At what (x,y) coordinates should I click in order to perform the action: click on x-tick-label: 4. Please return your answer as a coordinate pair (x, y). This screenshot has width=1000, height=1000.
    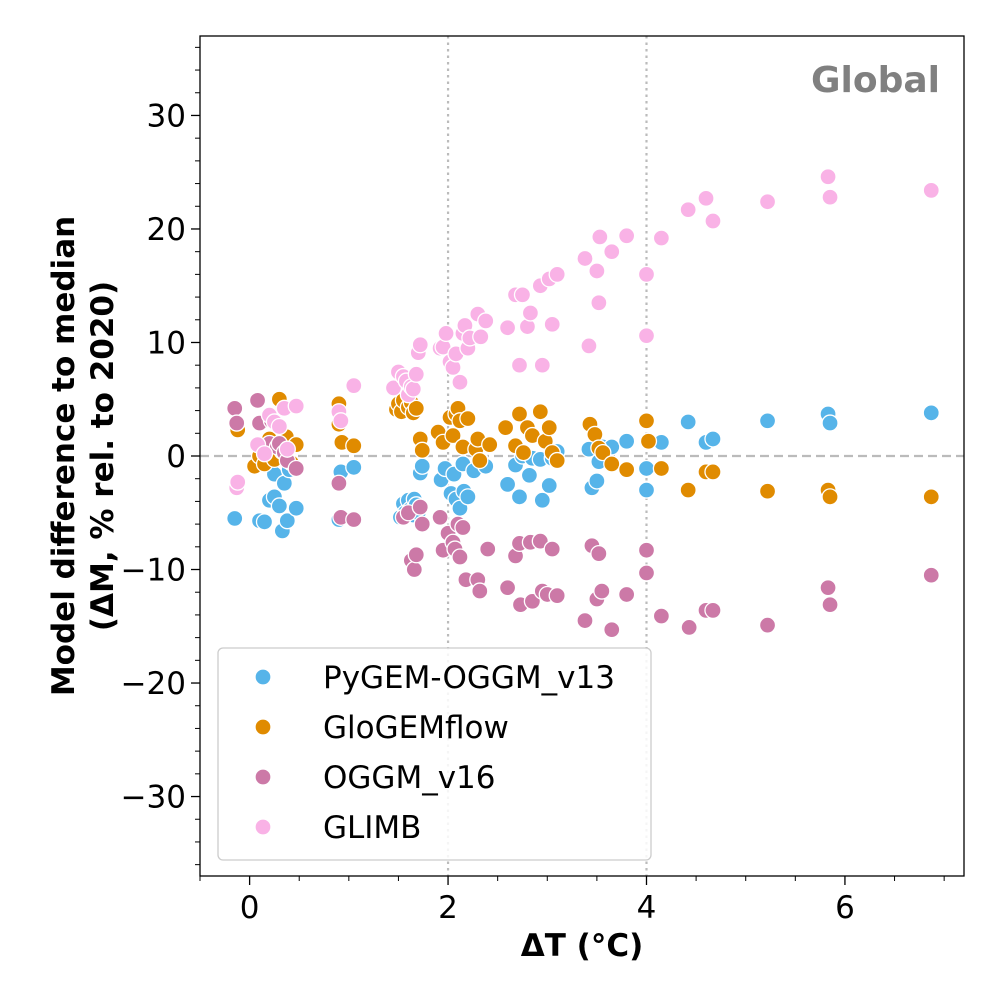
    Looking at the image, I should click on (647, 908).